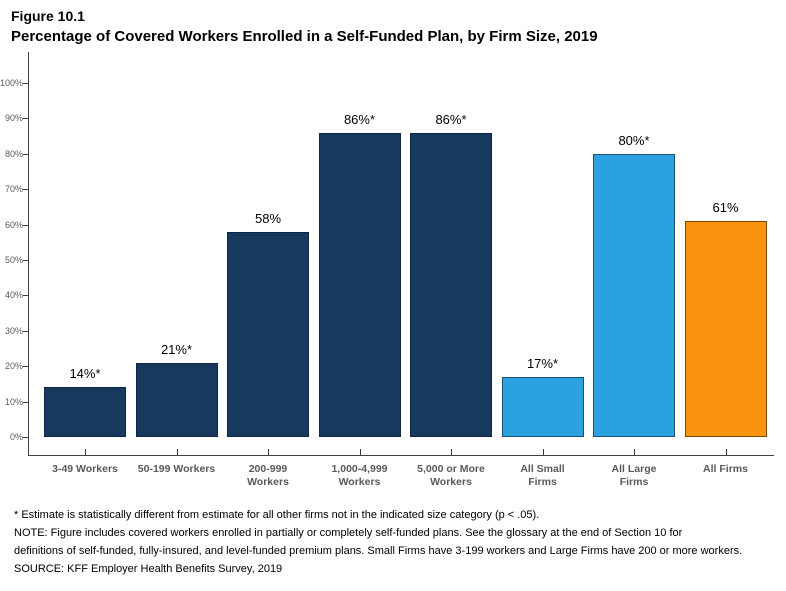 The width and height of the screenshot is (786, 591). I want to click on bar-3-49-workers, so click(85, 412).